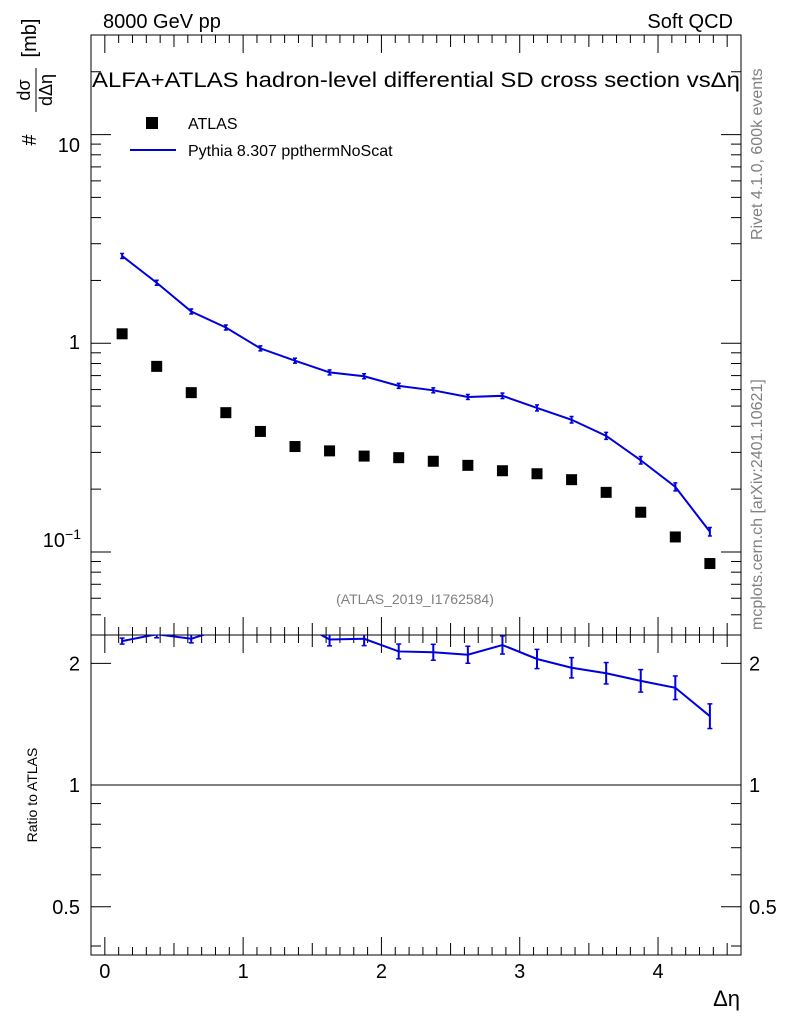 The image size is (786, 1024). What do you see at coordinates (104, 972) in the screenshot?
I see `xtick-label: 0` at bounding box center [104, 972].